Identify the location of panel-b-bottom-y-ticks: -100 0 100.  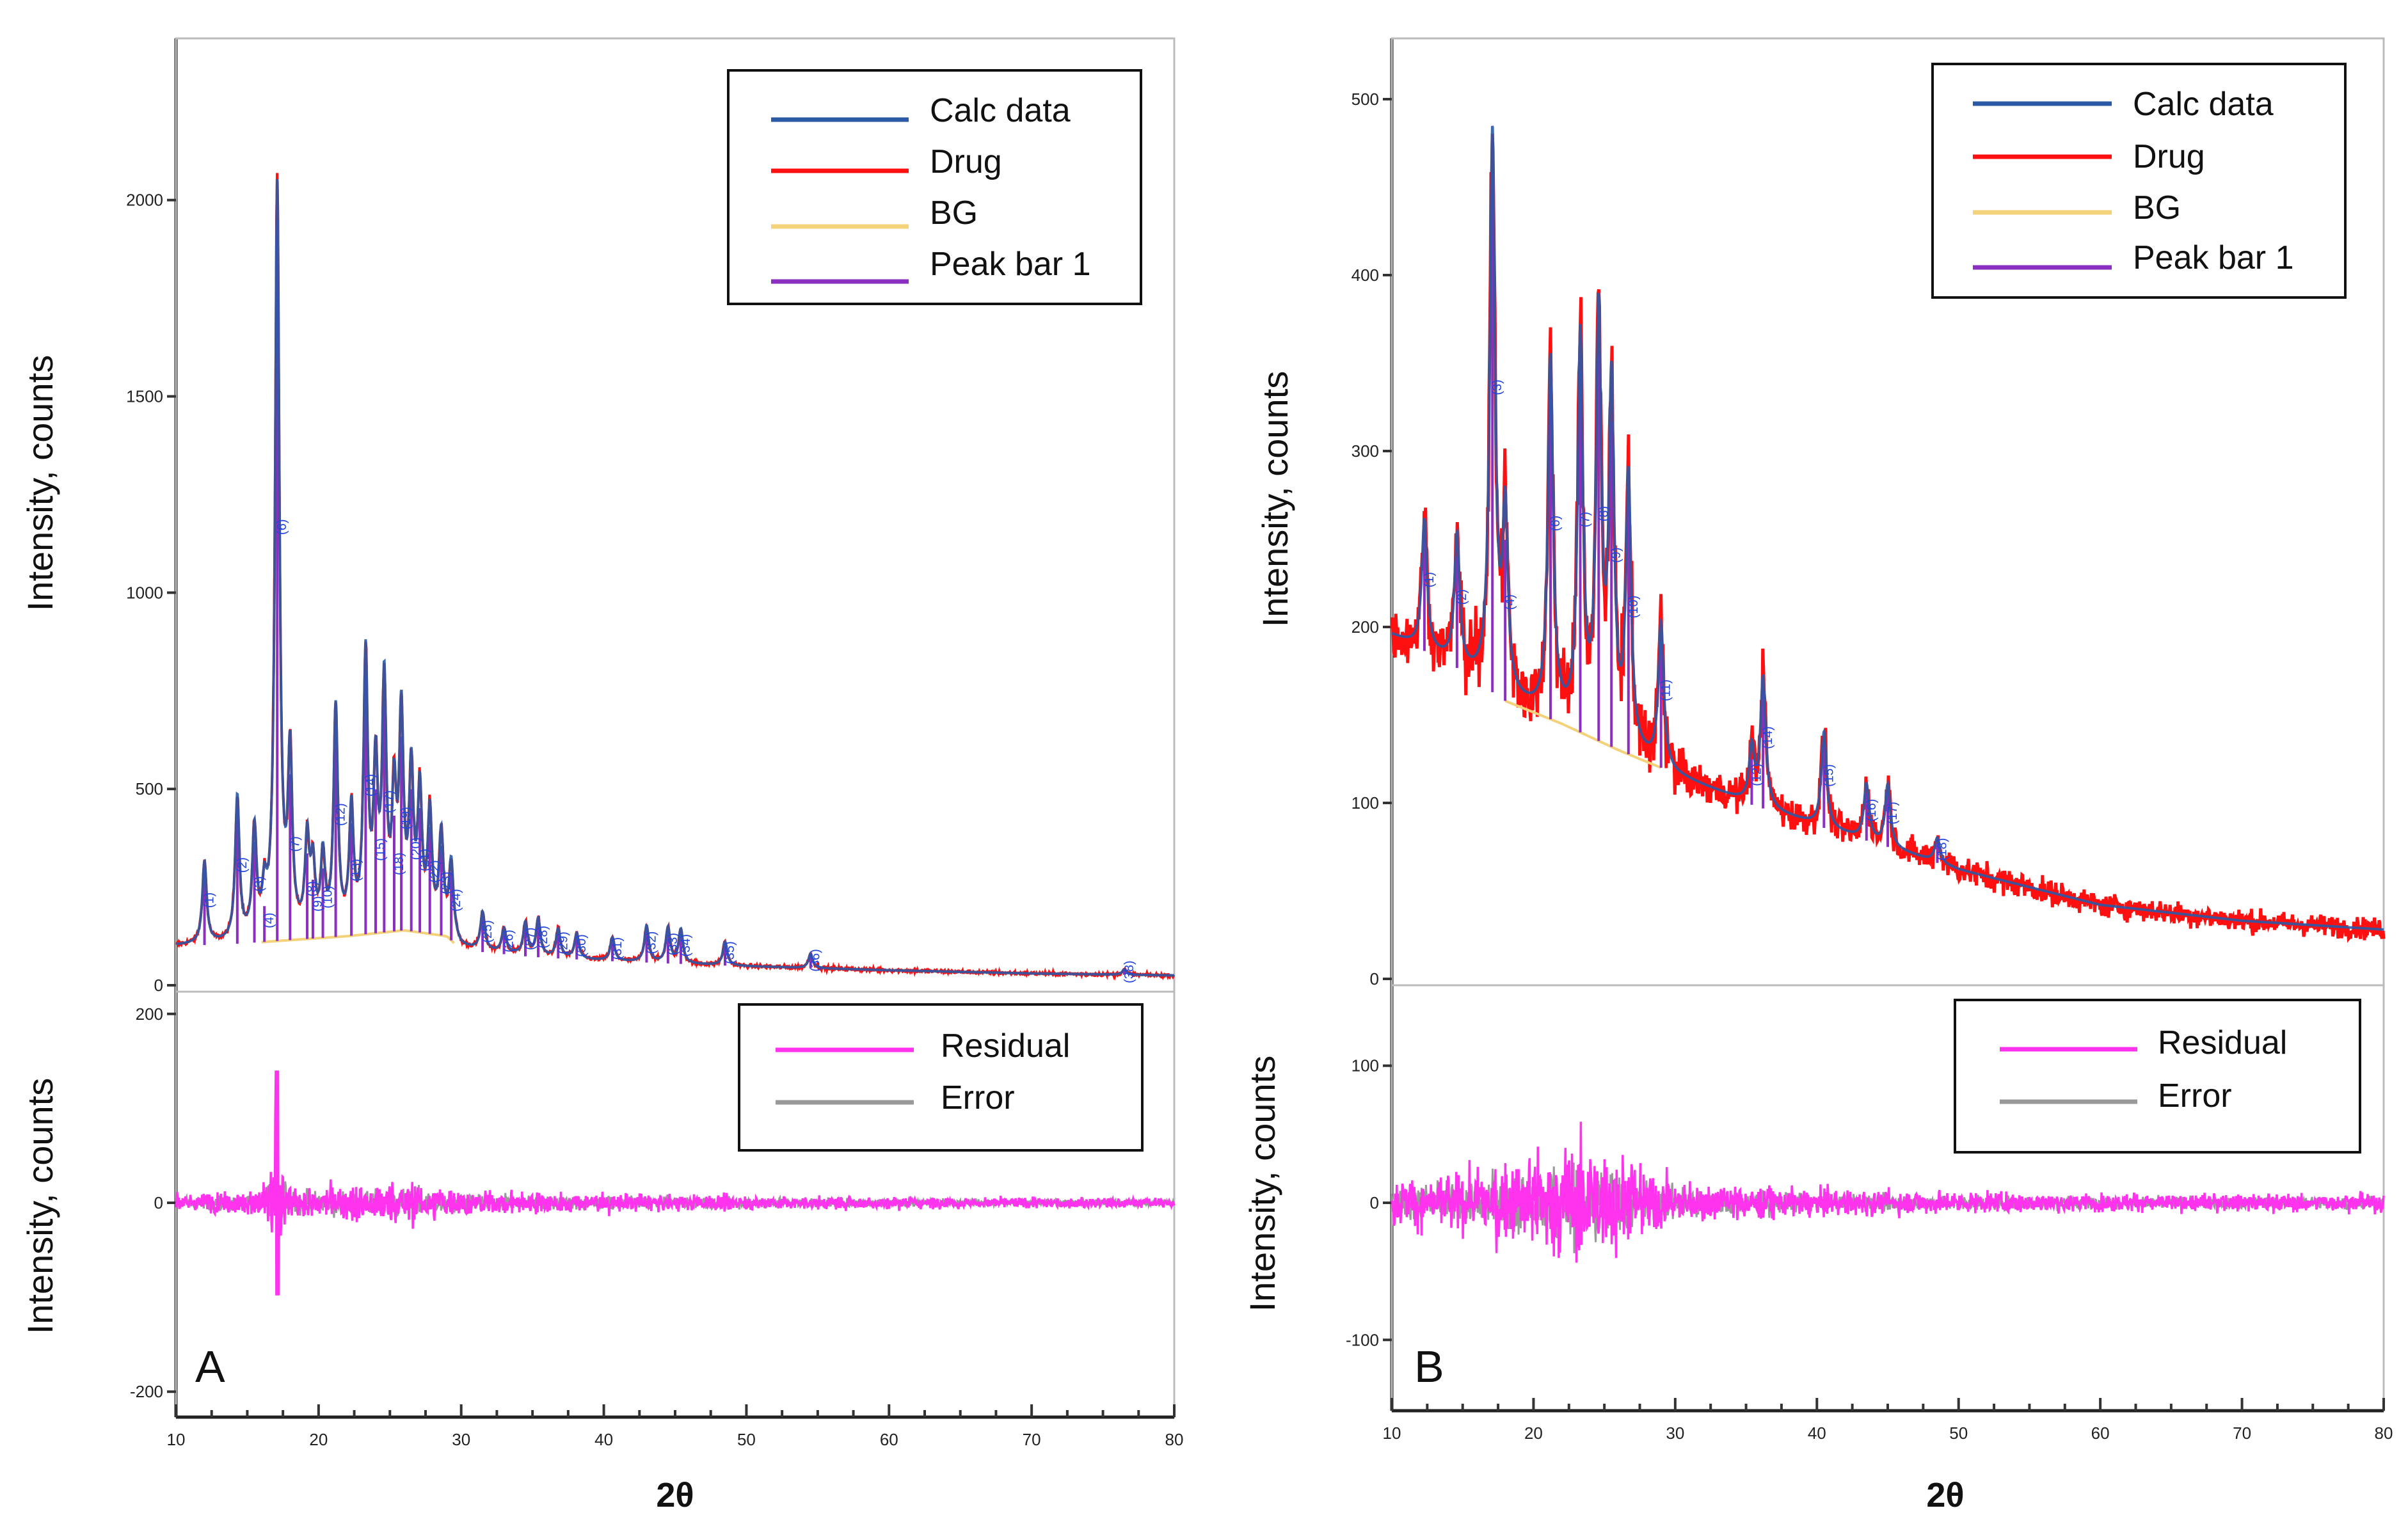
(1369, 1202).